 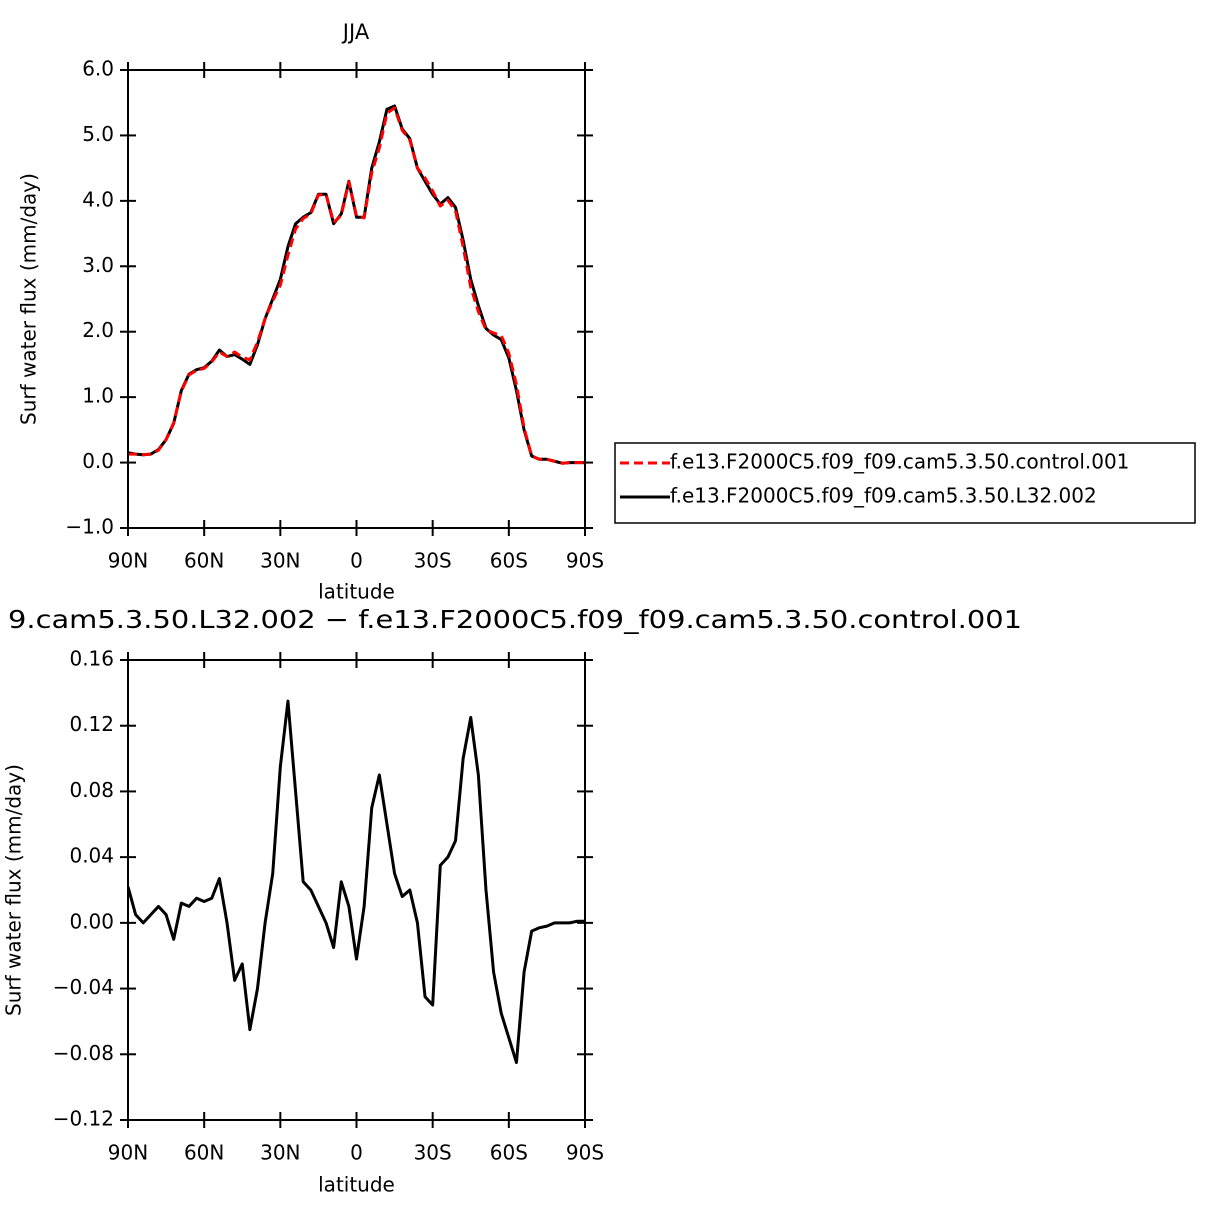 What do you see at coordinates (98, 265) in the screenshot?
I see `y-tick-label: 3.0` at bounding box center [98, 265].